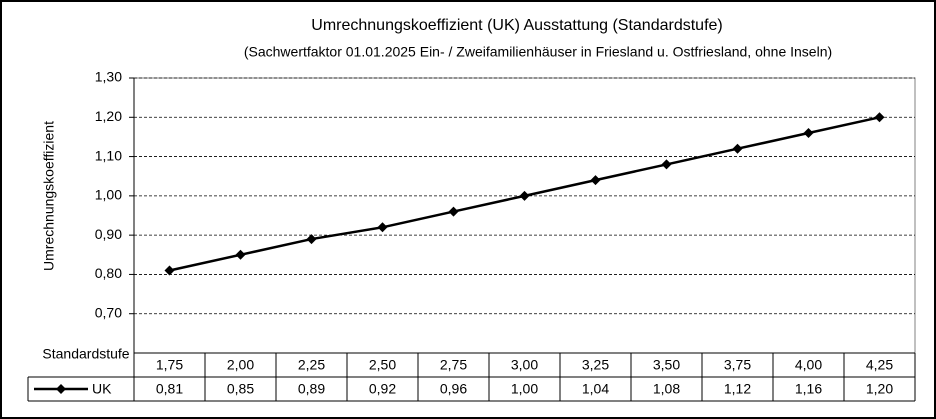 The width and height of the screenshot is (936, 419). I want to click on x-tick-label: 1,75, so click(169, 365).